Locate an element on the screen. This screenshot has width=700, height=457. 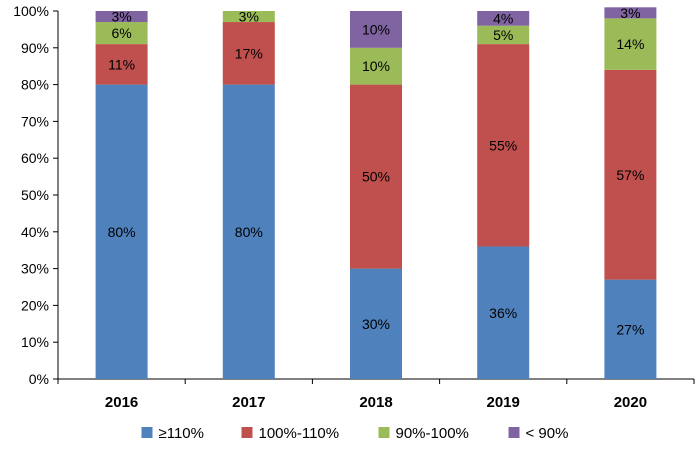
data-label: 14% is located at coordinates (630, 44).